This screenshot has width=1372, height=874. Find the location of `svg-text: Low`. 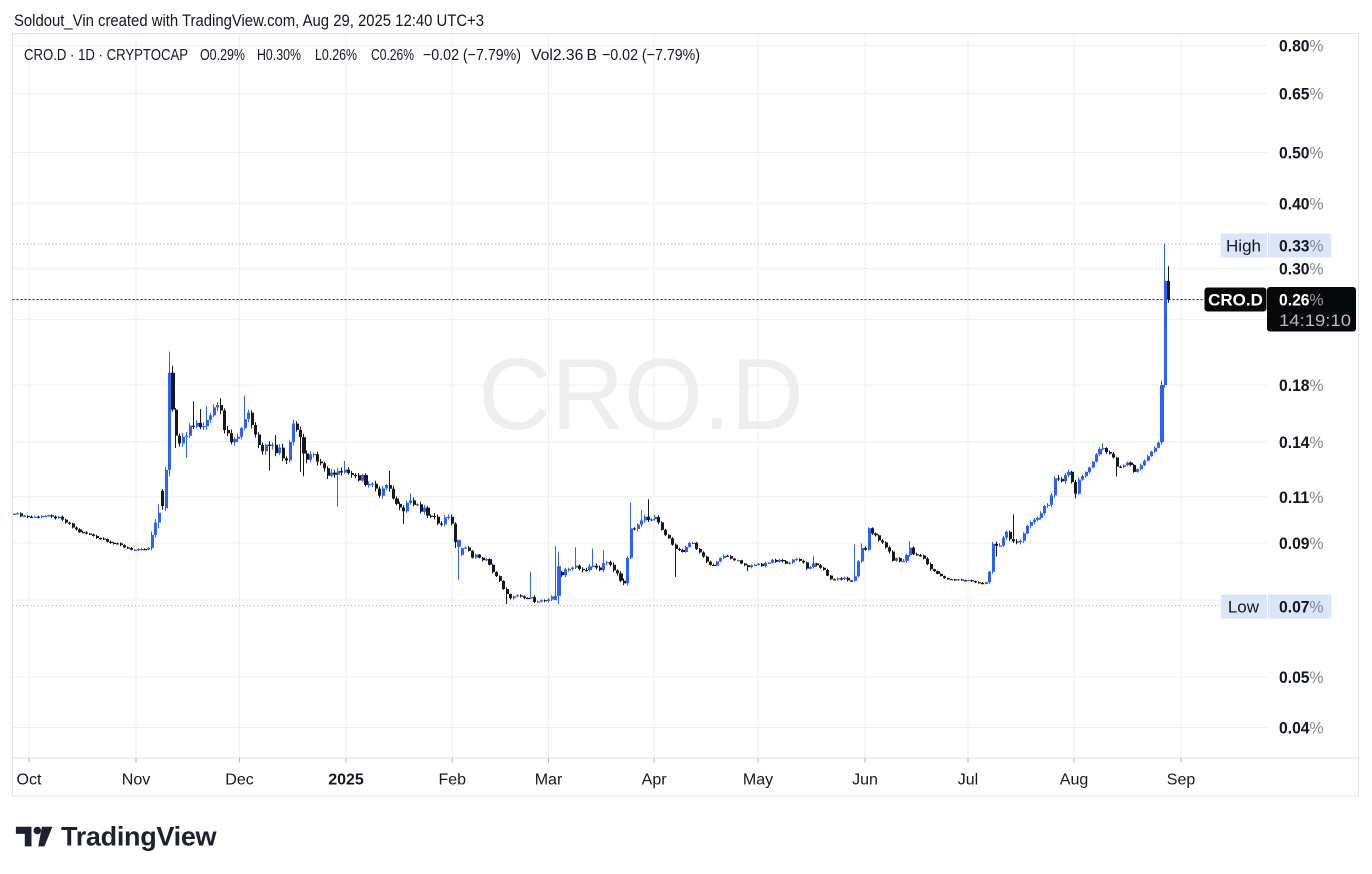

svg-text: Low is located at coordinates (1244, 607).